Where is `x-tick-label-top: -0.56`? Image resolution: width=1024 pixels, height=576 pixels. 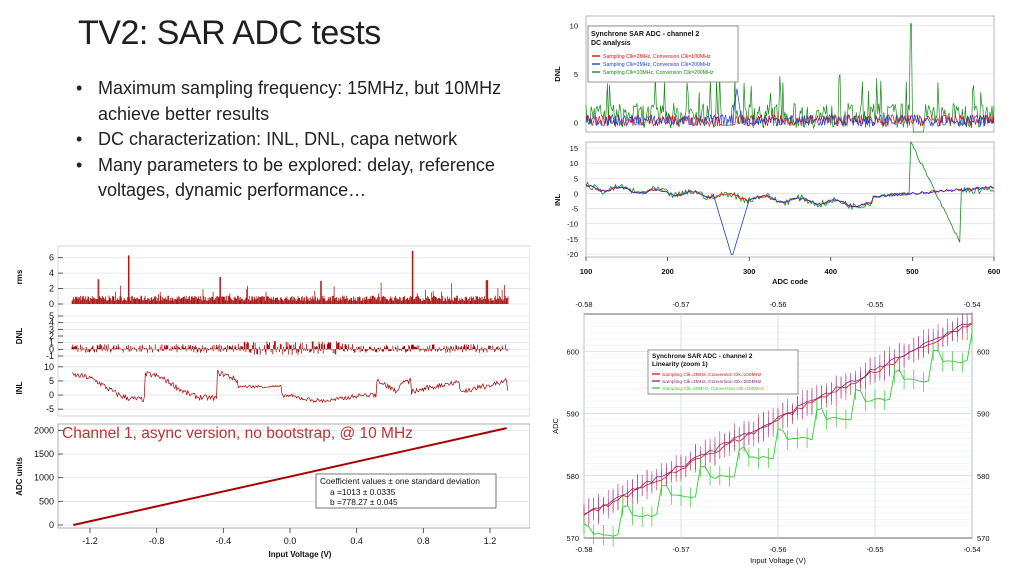
x-tick-label-top: -0.56 is located at coordinates (777, 304).